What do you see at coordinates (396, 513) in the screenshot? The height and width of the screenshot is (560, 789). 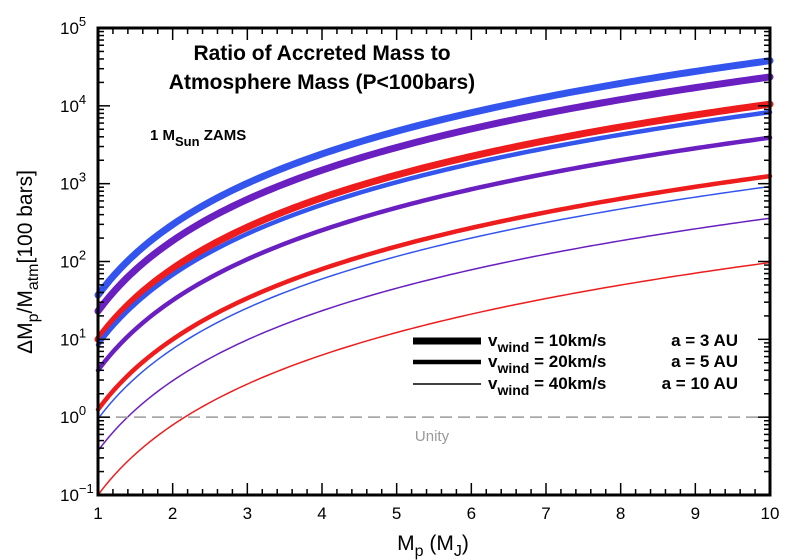 I see `x-tick-label: 5` at bounding box center [396, 513].